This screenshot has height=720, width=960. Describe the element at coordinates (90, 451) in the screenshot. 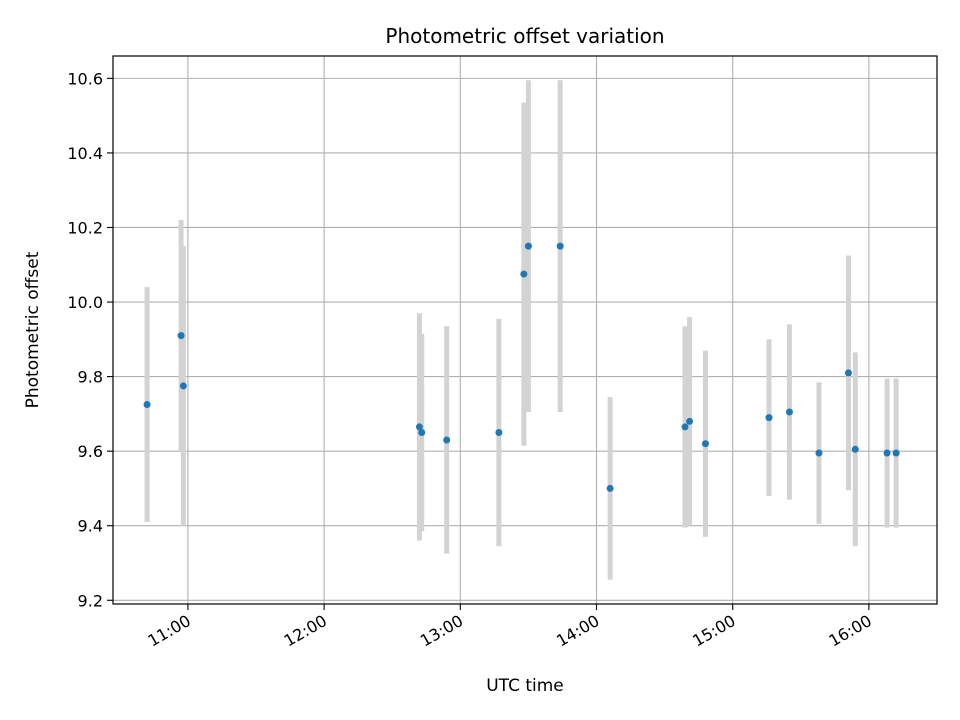

I see `y-tick-label: 9.6` at that location.